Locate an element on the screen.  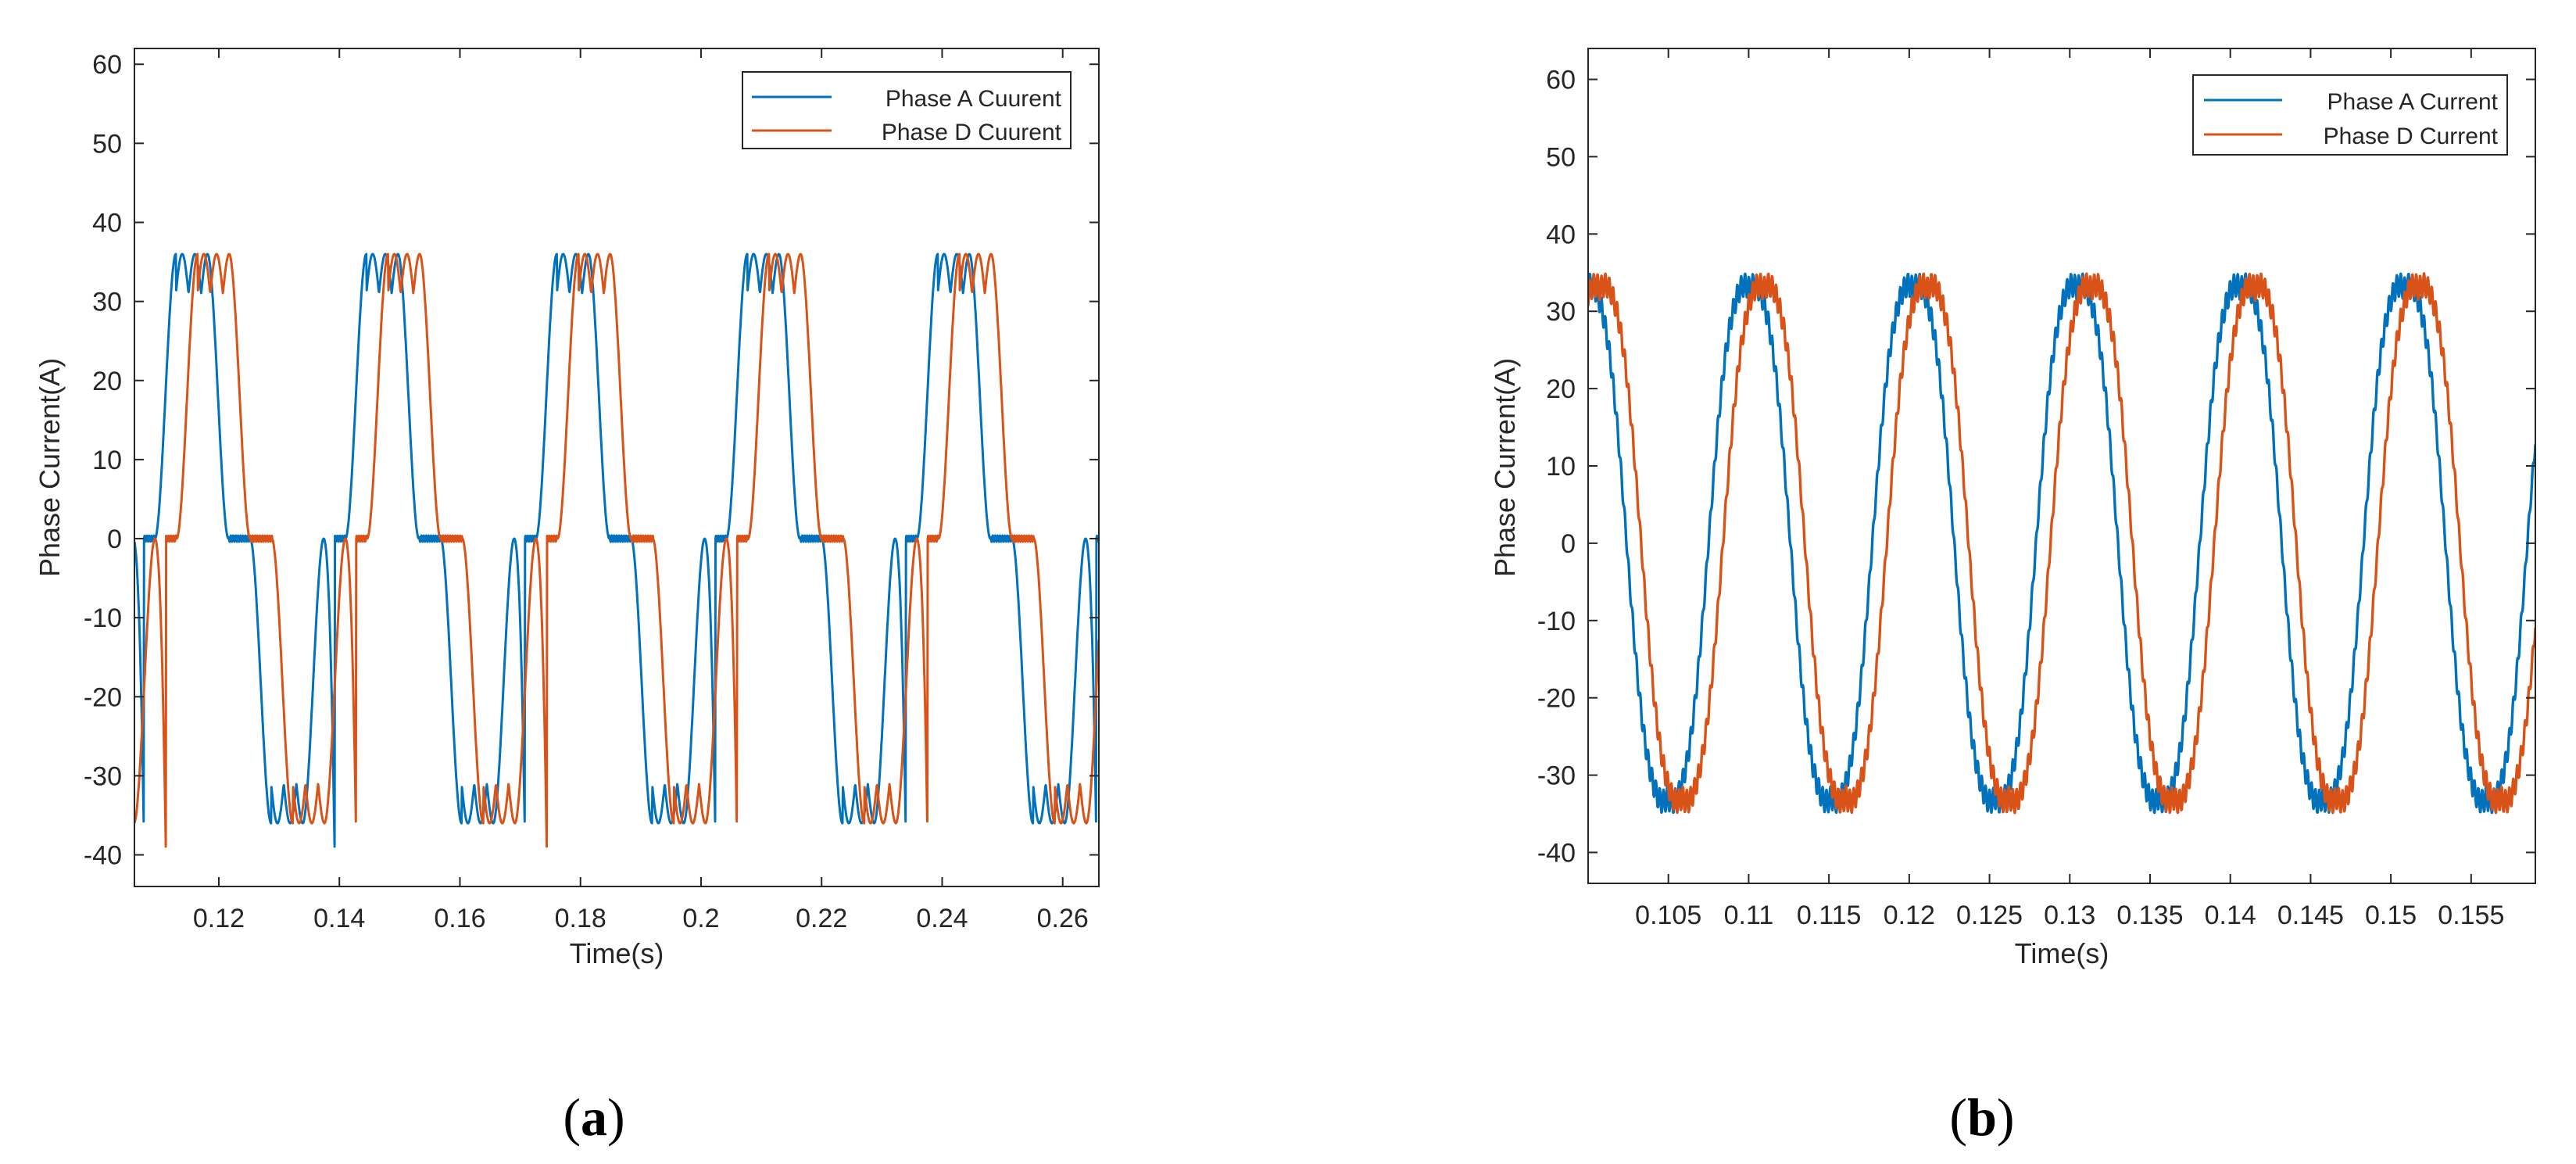
panel-letter-a: a is located at coordinates (594, 1117).